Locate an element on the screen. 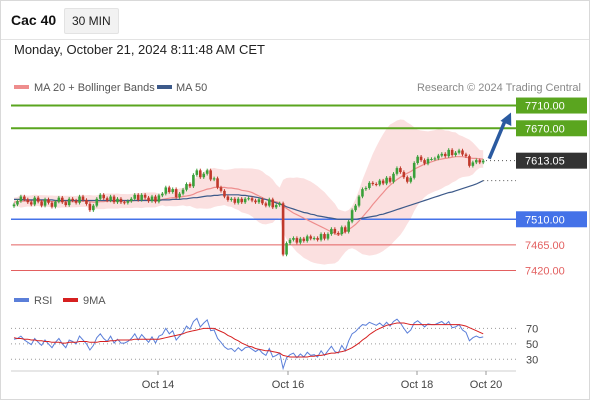  forecast-arrow-head is located at coordinates (506, 119).